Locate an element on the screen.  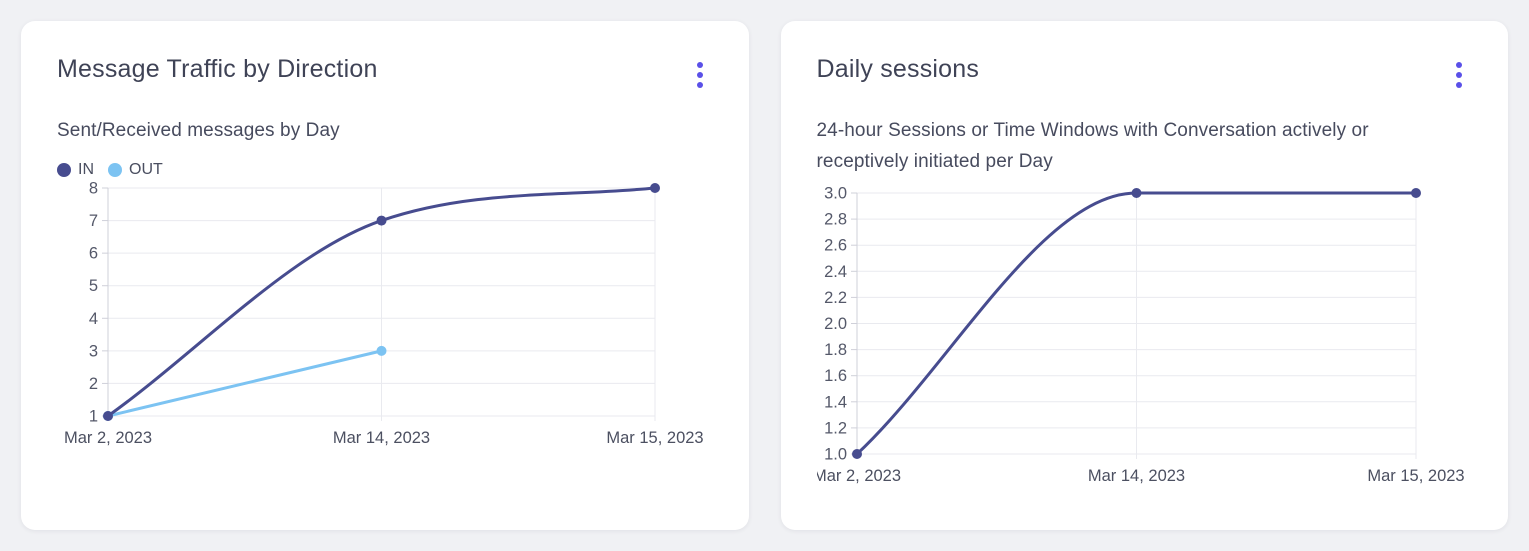
legend-item-in: IN is located at coordinates (75, 170).